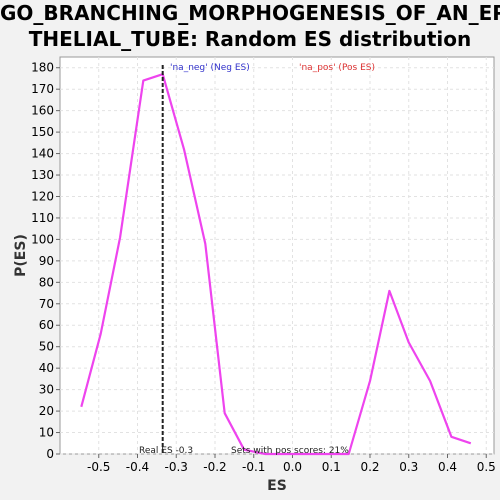 The image size is (500, 500). I want to click on chart-title-line-2: THELIAL_TUBE: Random ES distribution, so click(250, 39).